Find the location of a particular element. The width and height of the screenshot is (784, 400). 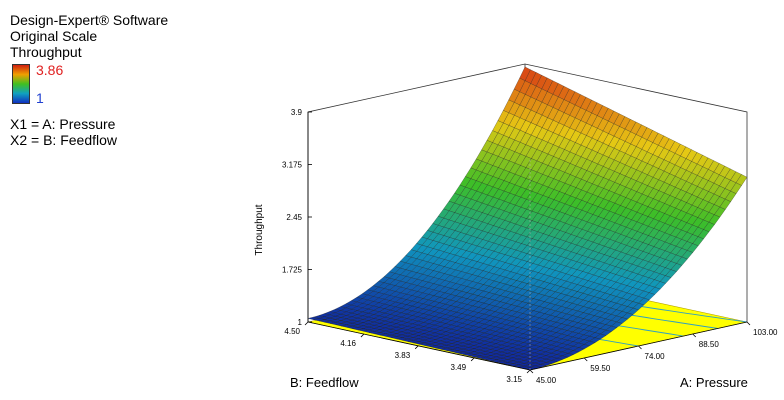

throughput-tick-label: 2.45 is located at coordinates (294, 217).